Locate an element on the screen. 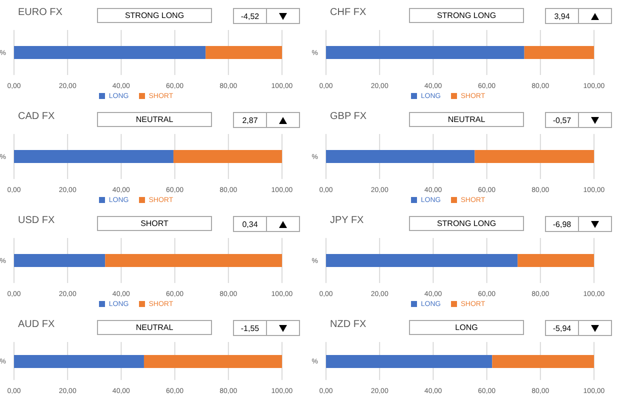 The image size is (625, 416). text: 3,94 is located at coordinates (562, 16).